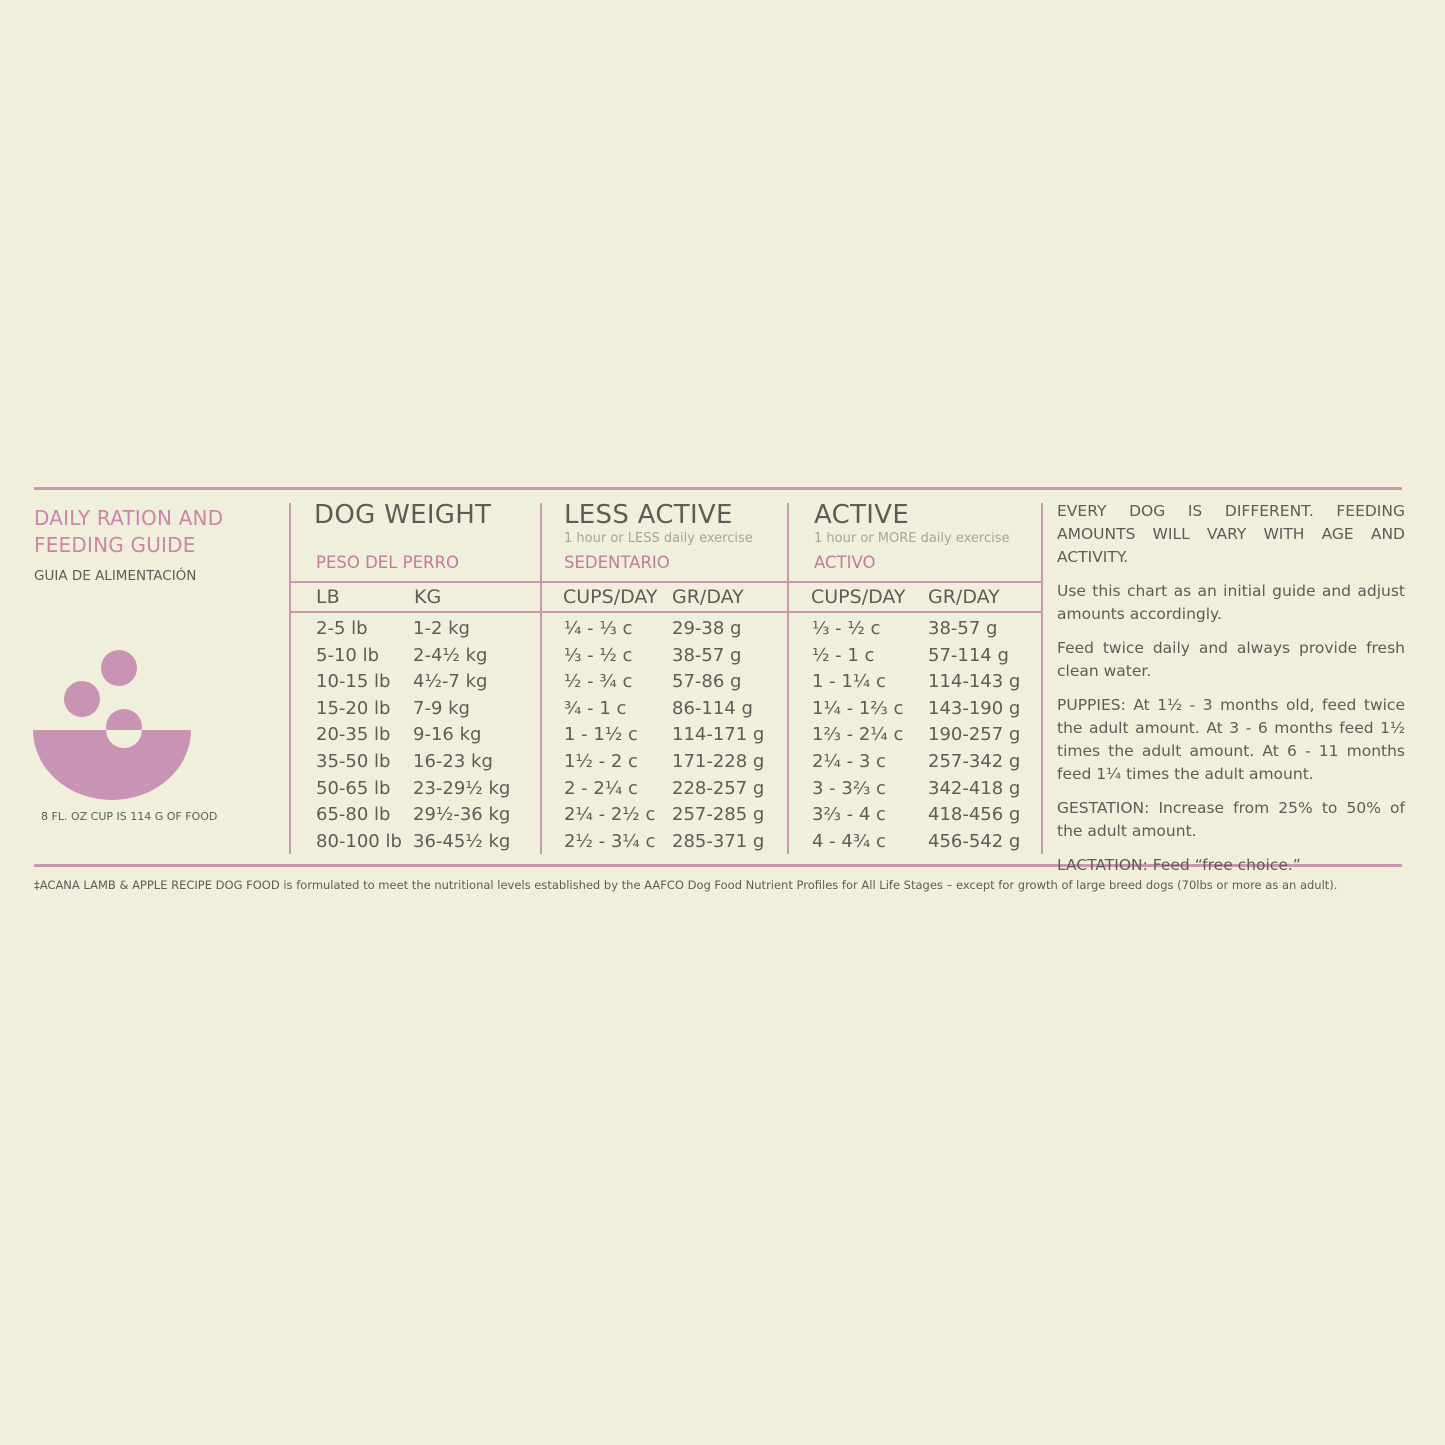 The width and height of the screenshot is (1445, 1445). I want to click on active-sub: ACTIVO, so click(845, 562).